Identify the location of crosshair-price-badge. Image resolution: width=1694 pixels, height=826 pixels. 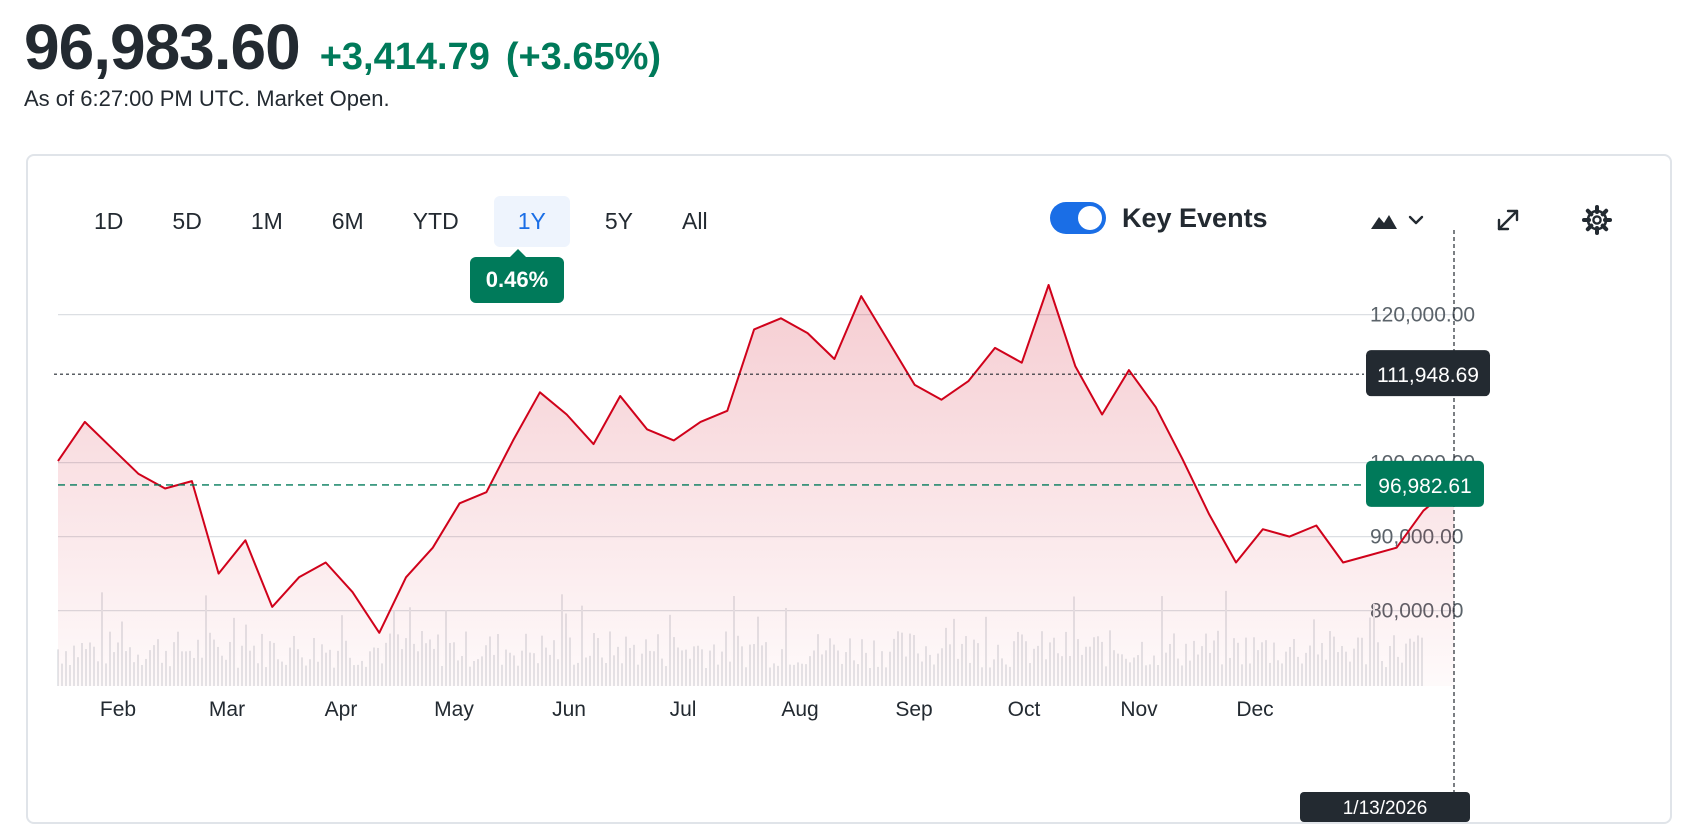
(1428, 373).